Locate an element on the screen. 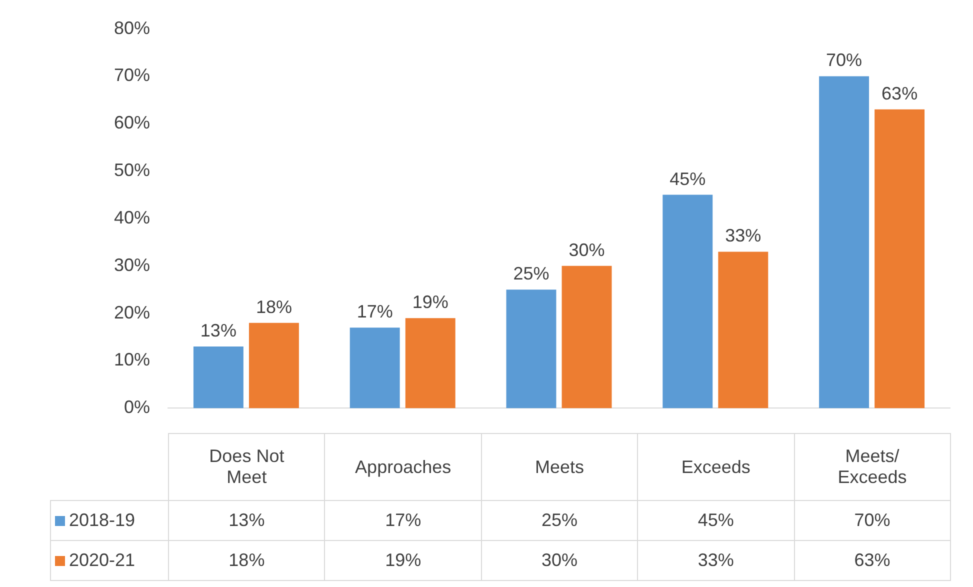 This screenshot has height=587, width=973. text: 19% is located at coordinates (430, 302).